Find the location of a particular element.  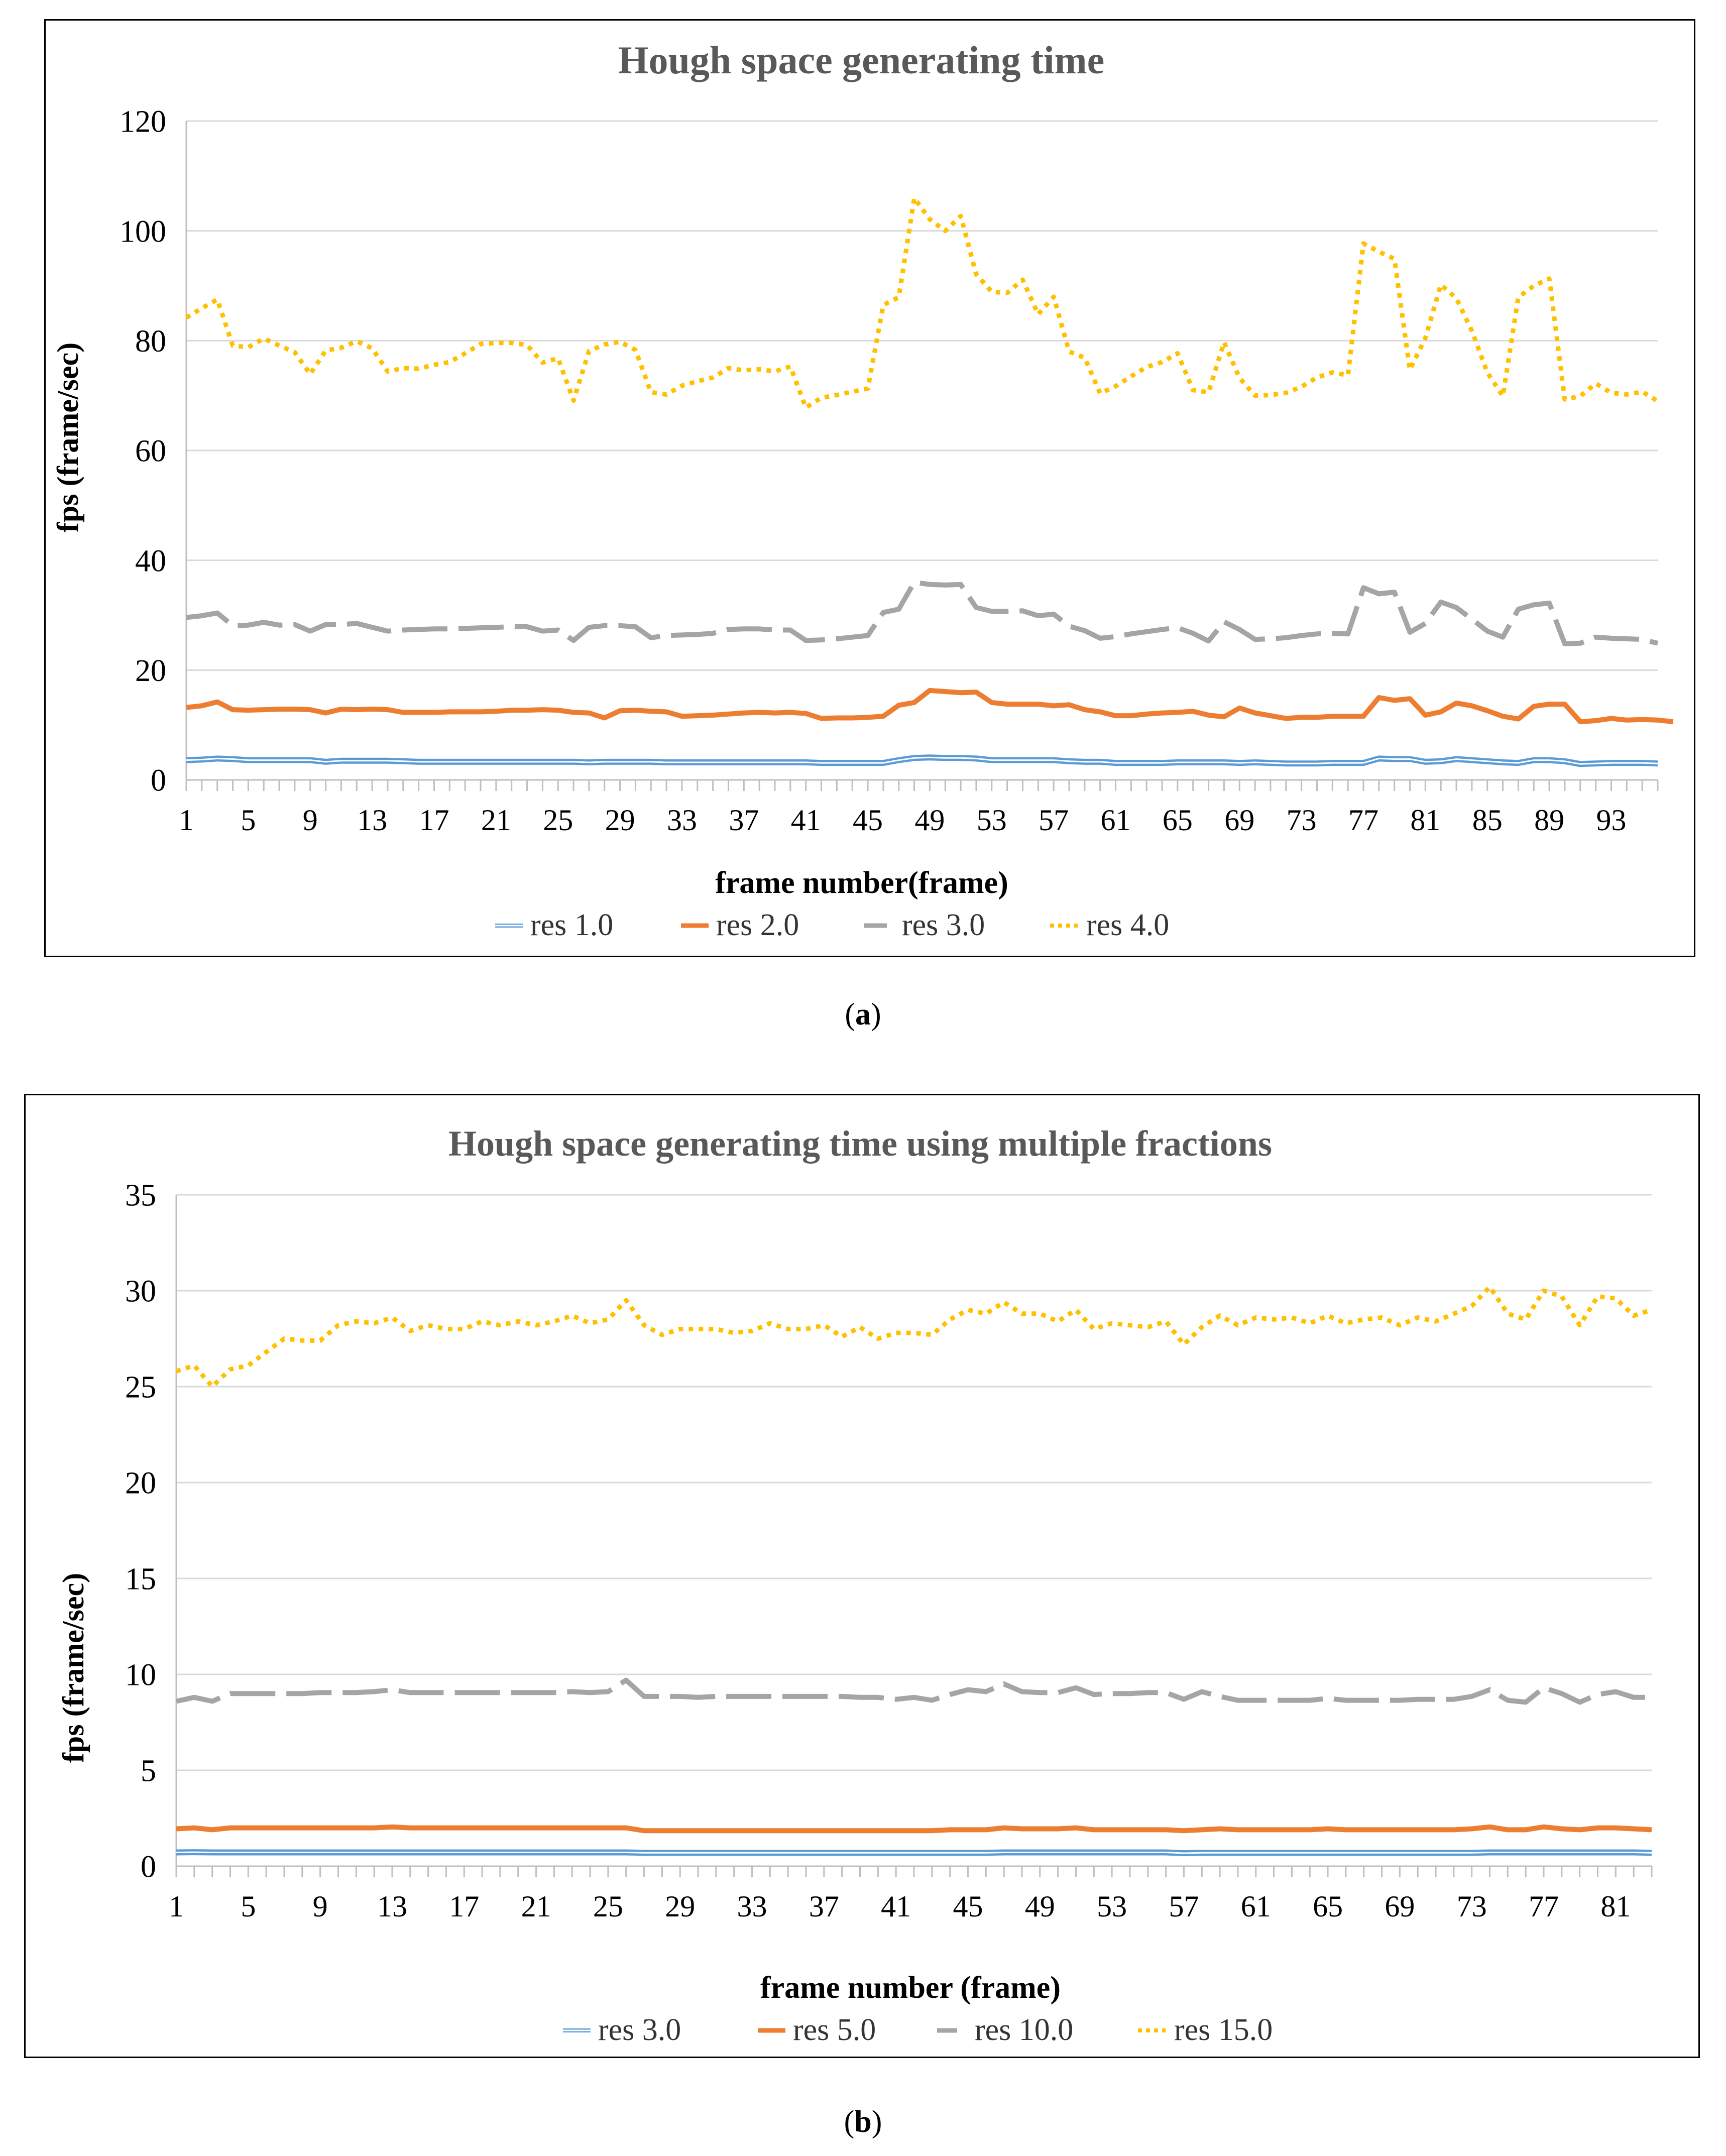

y-tick-label: 80 is located at coordinates (150, 341).